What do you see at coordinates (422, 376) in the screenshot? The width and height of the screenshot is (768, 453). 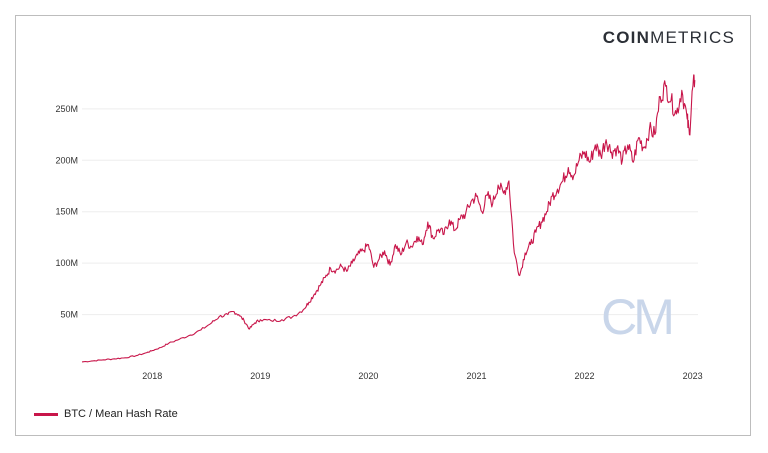 I see `x-axis-ticks: 2018 2019 2020 2021 2022 2023` at bounding box center [422, 376].